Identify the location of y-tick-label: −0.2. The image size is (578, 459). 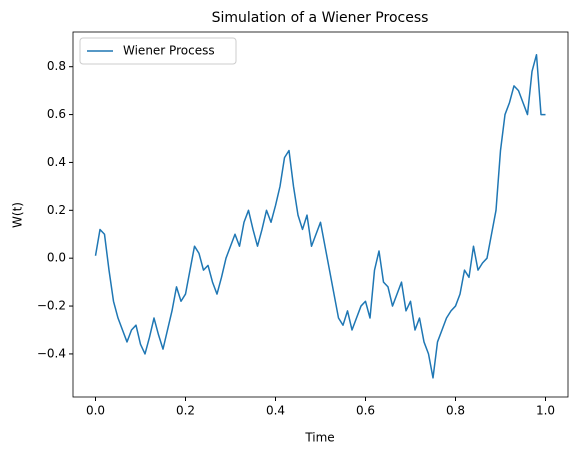
(51, 306).